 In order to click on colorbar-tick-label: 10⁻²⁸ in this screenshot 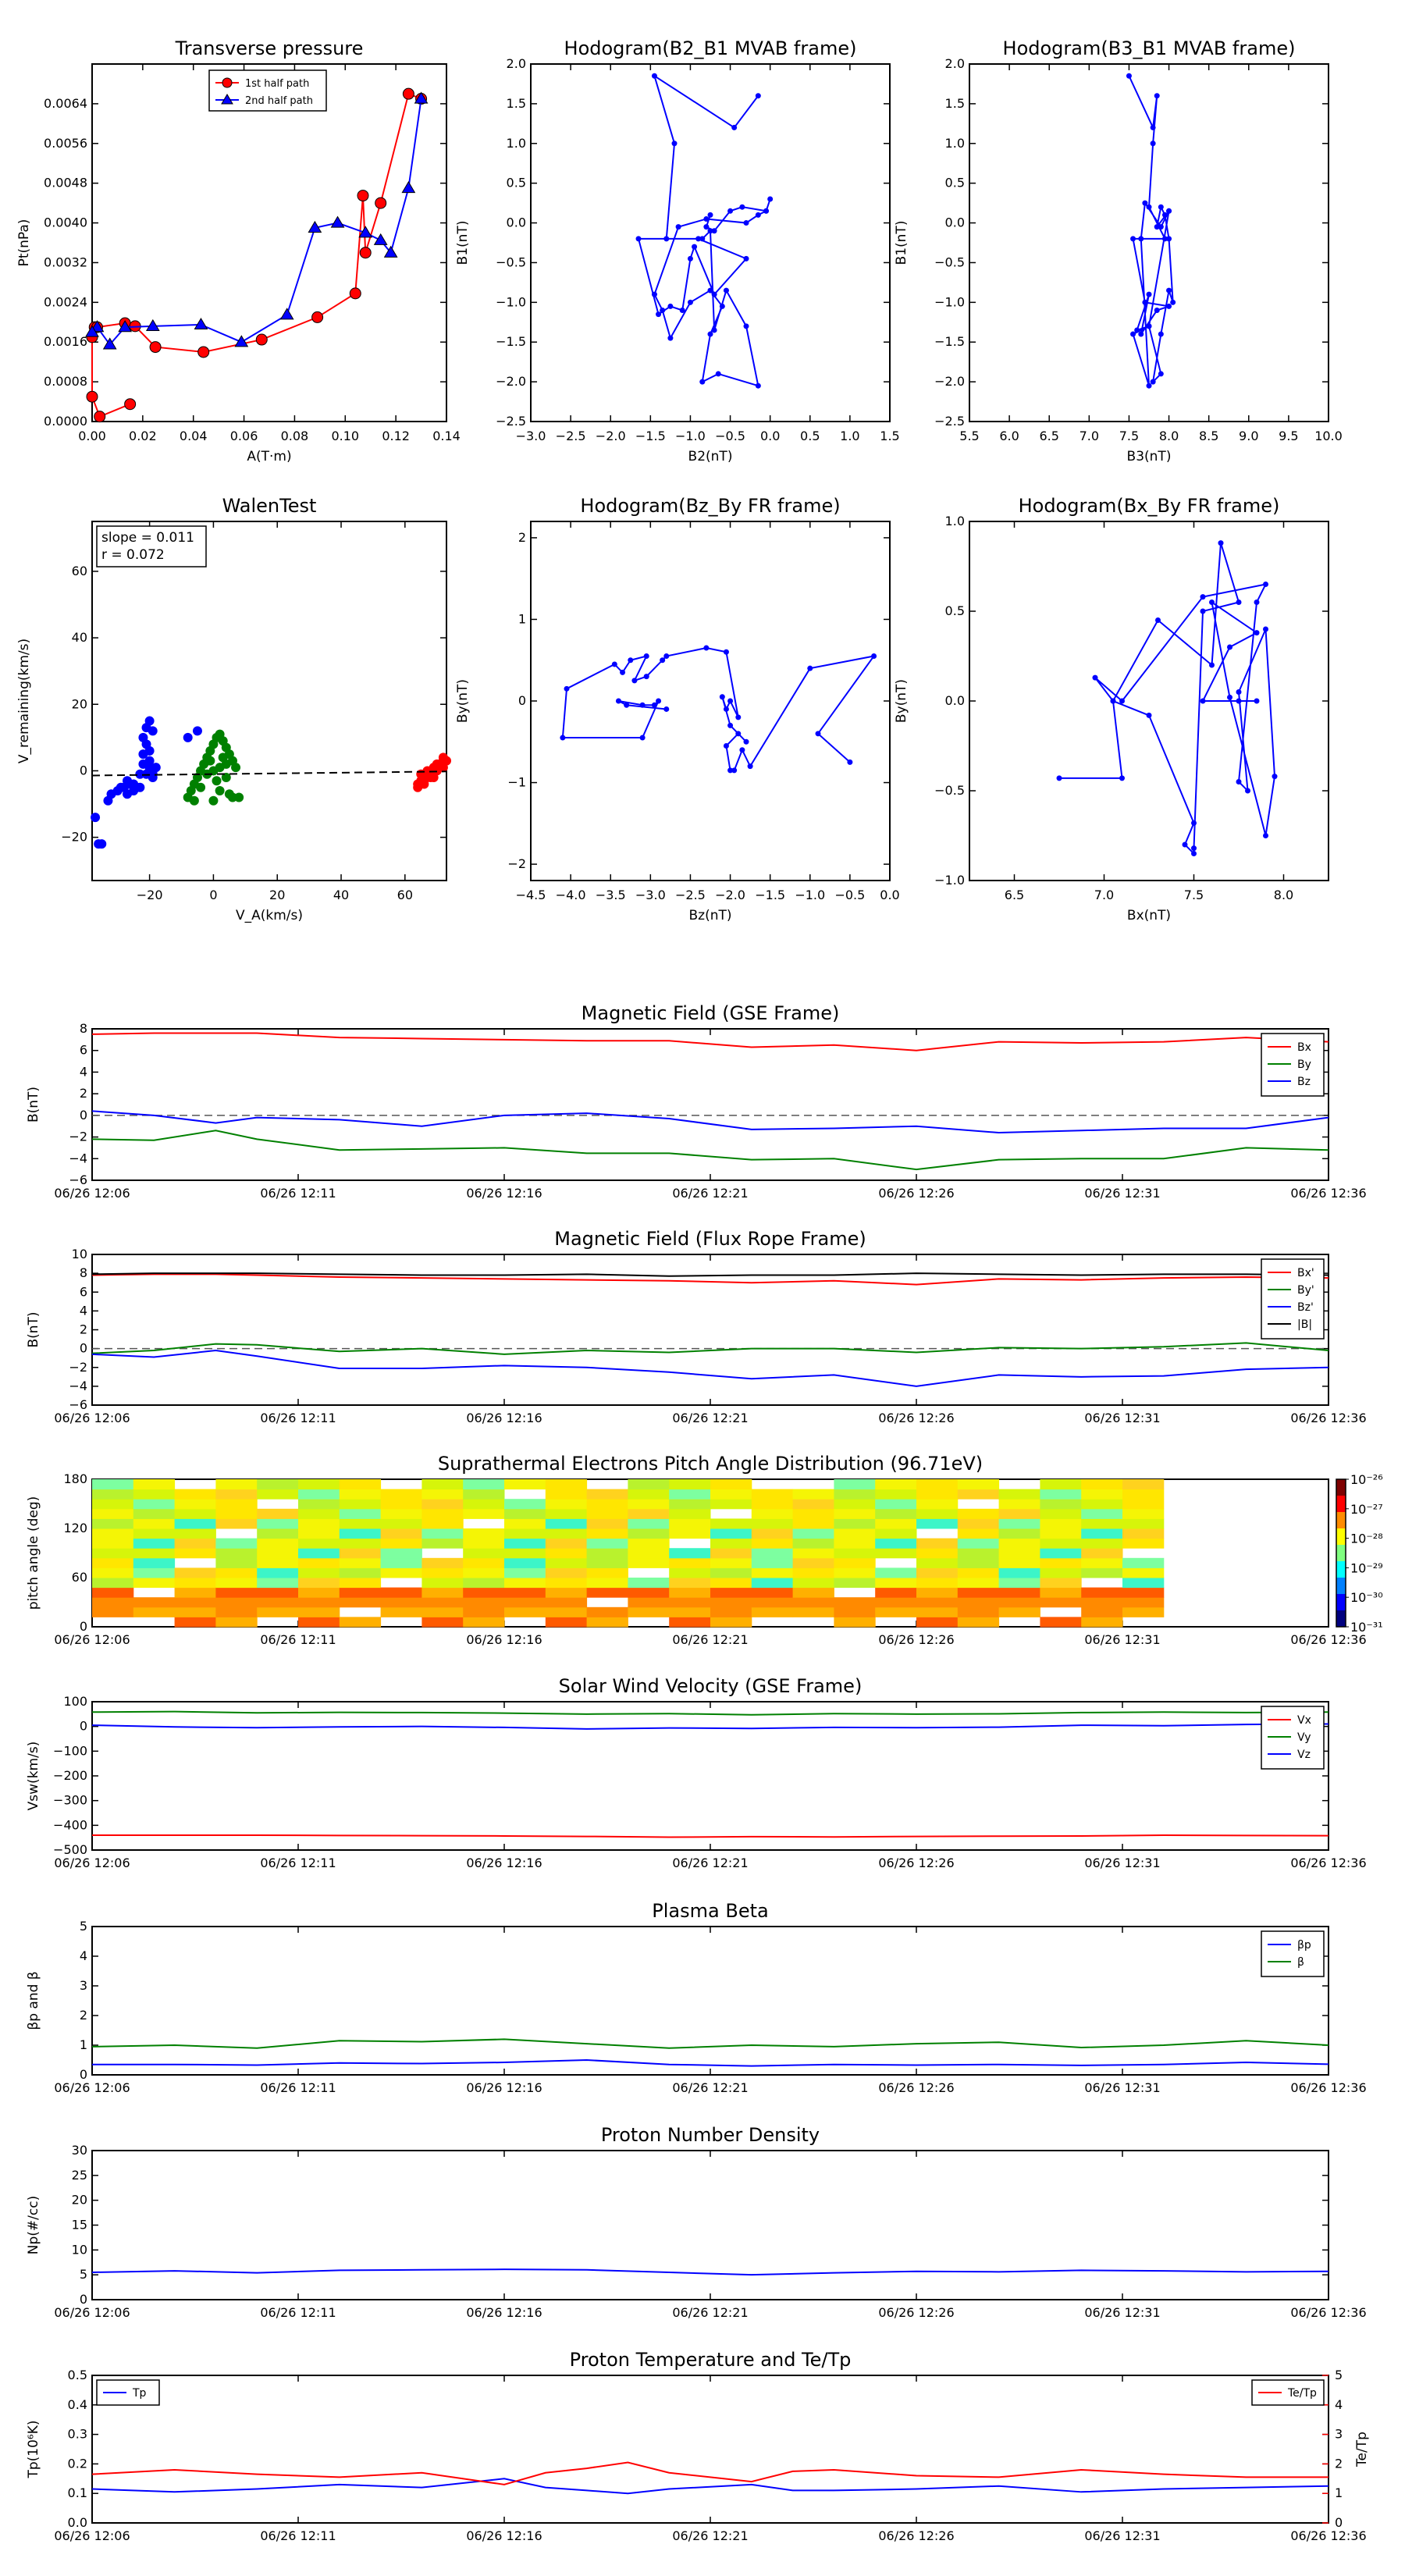, I will do `click(1366, 1539)`.